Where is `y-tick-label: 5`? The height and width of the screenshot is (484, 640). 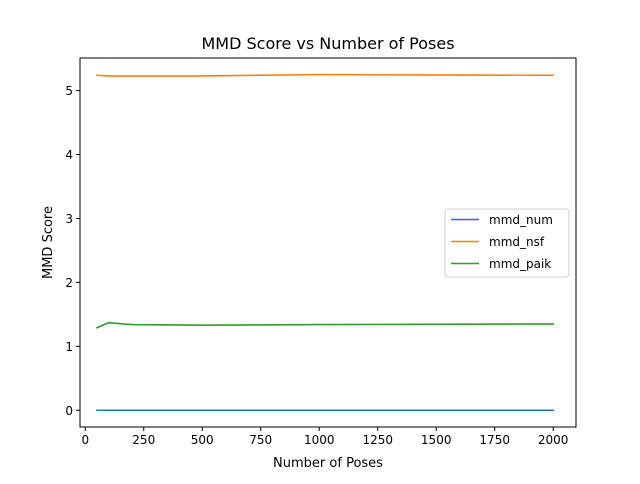 y-tick-label: 5 is located at coordinates (69, 91).